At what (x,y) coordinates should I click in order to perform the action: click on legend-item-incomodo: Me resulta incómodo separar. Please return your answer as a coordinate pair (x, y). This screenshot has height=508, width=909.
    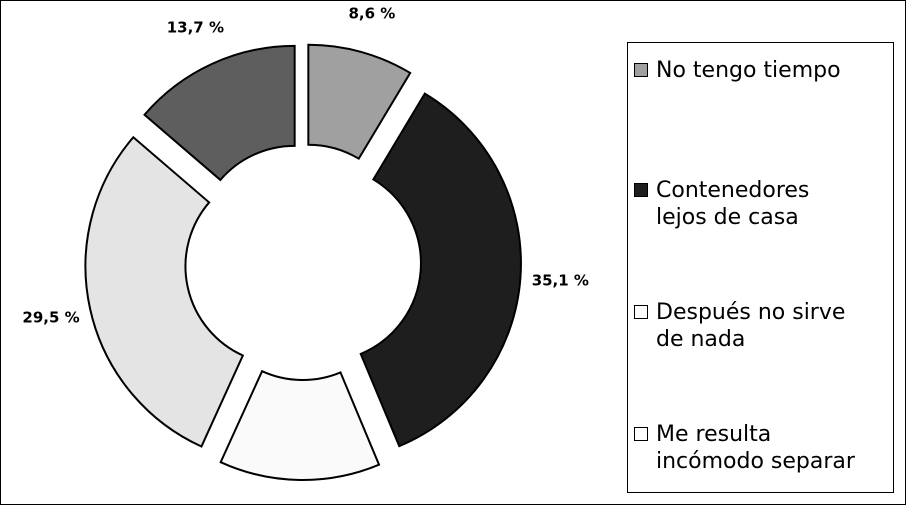
    Looking at the image, I should click on (761, 448).